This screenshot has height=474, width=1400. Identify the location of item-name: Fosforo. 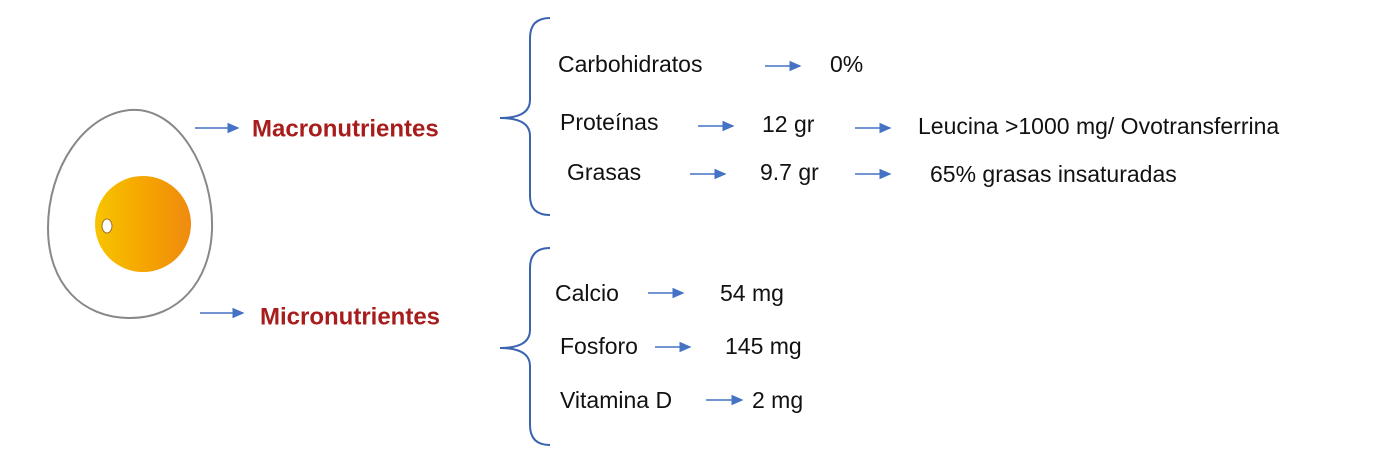
(599, 346).